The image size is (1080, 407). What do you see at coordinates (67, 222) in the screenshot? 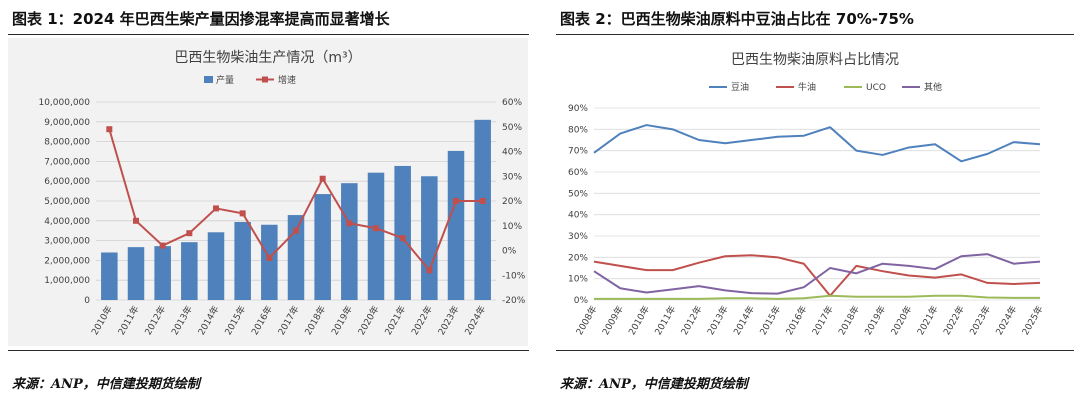
I see `y-left-tick-label: 4,000,000` at bounding box center [67, 222].